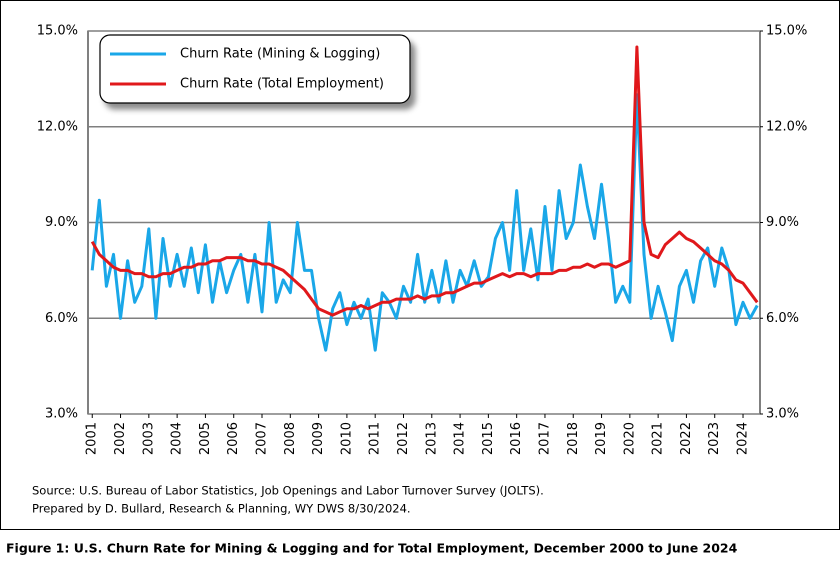 This screenshot has width=840, height=564. I want to click on x-tick-label: 2010, so click(346, 438).